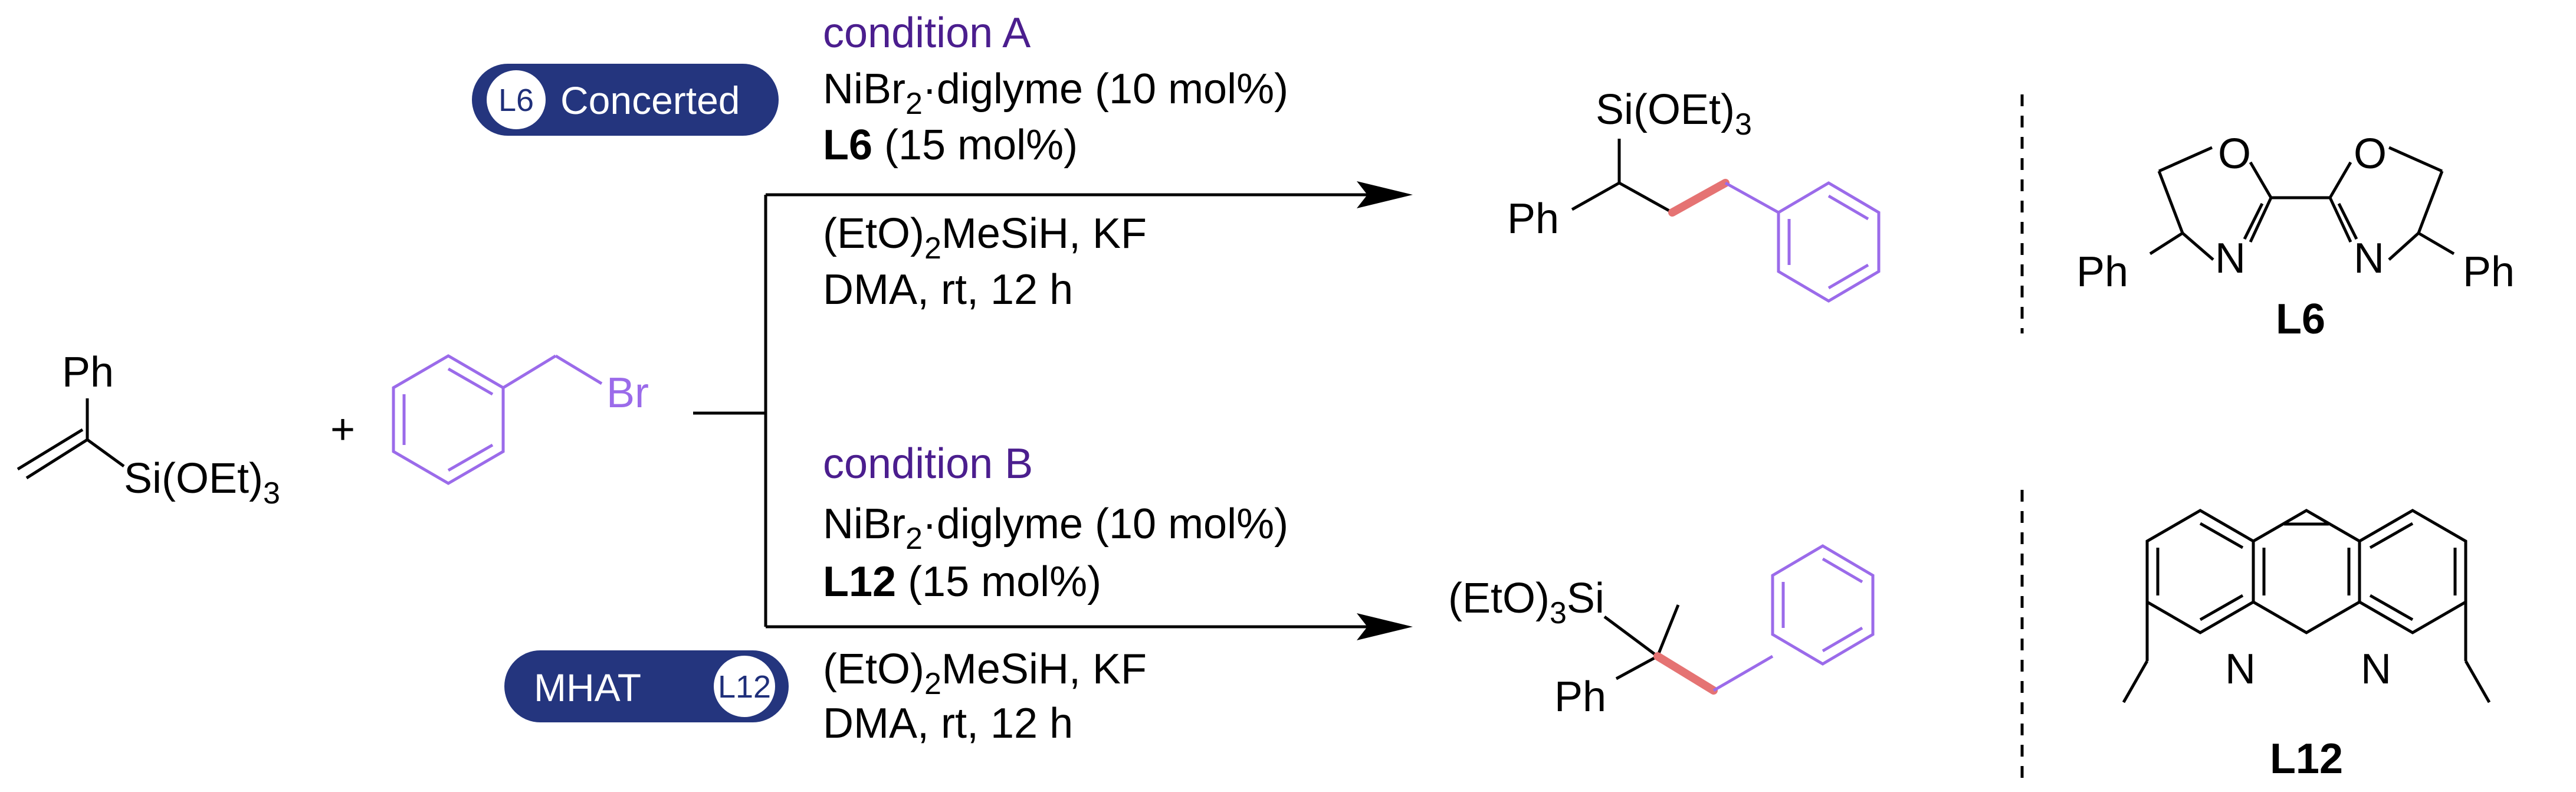 Image resolution: width=2576 pixels, height=792 pixels. What do you see at coordinates (948, 723) in the screenshot?
I see `condition-b-solvent: DMA, rt, 12 h` at bounding box center [948, 723].